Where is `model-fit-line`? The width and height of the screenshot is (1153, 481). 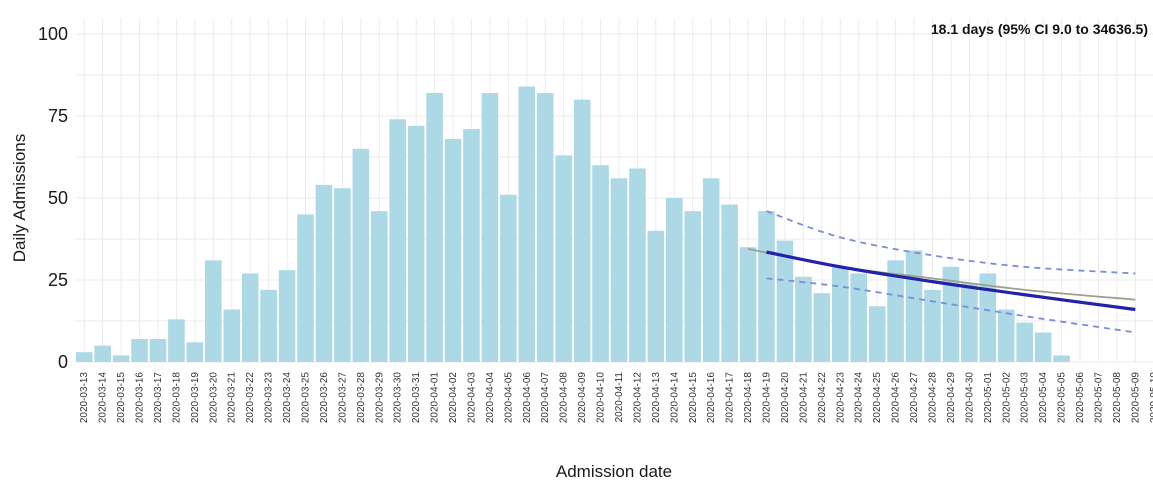
model-fit-line is located at coordinates (951, 281).